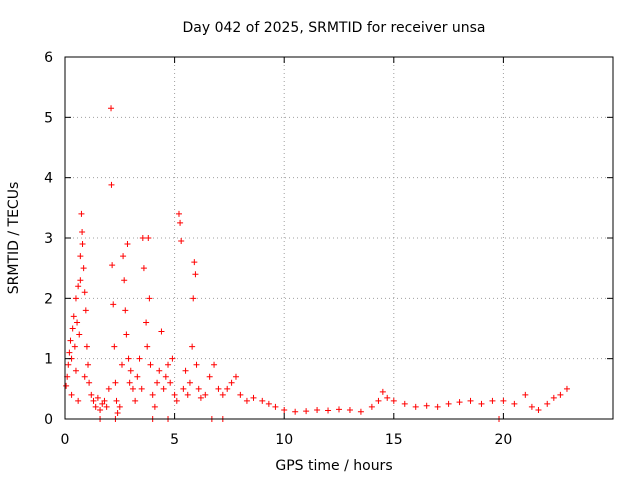 The height and width of the screenshot is (480, 640). I want to click on y-tick-label: 3, so click(48, 239).